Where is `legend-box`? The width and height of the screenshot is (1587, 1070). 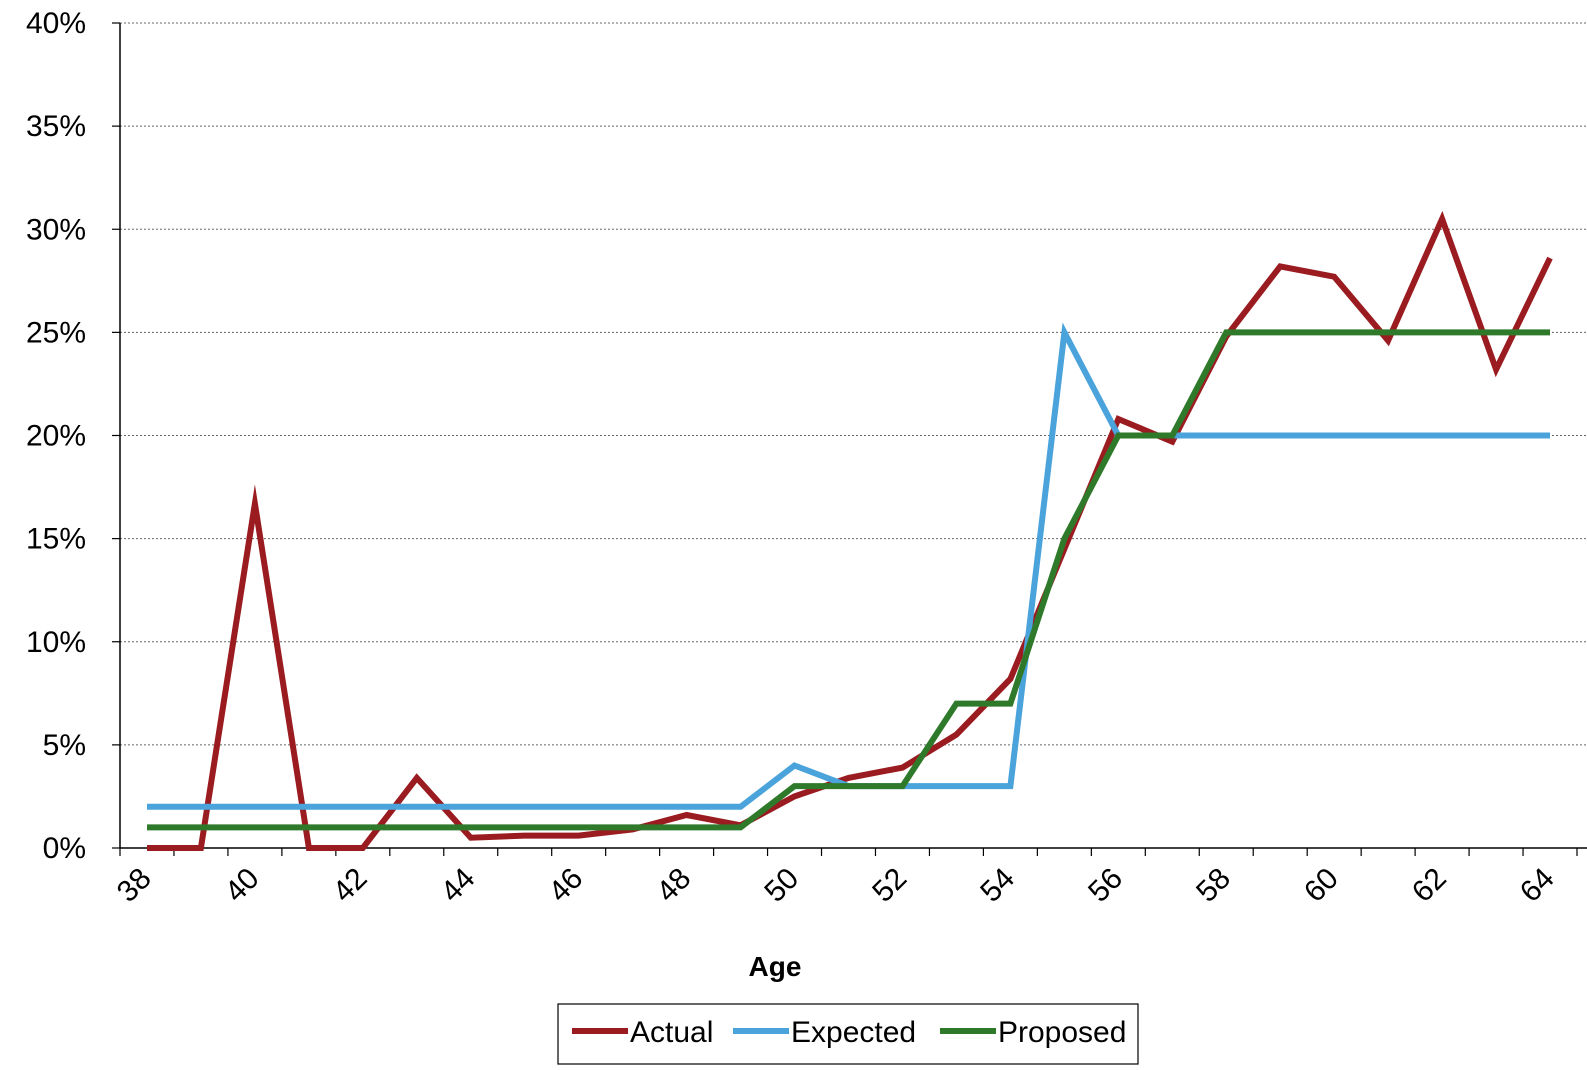
legend-box is located at coordinates (848, 1034).